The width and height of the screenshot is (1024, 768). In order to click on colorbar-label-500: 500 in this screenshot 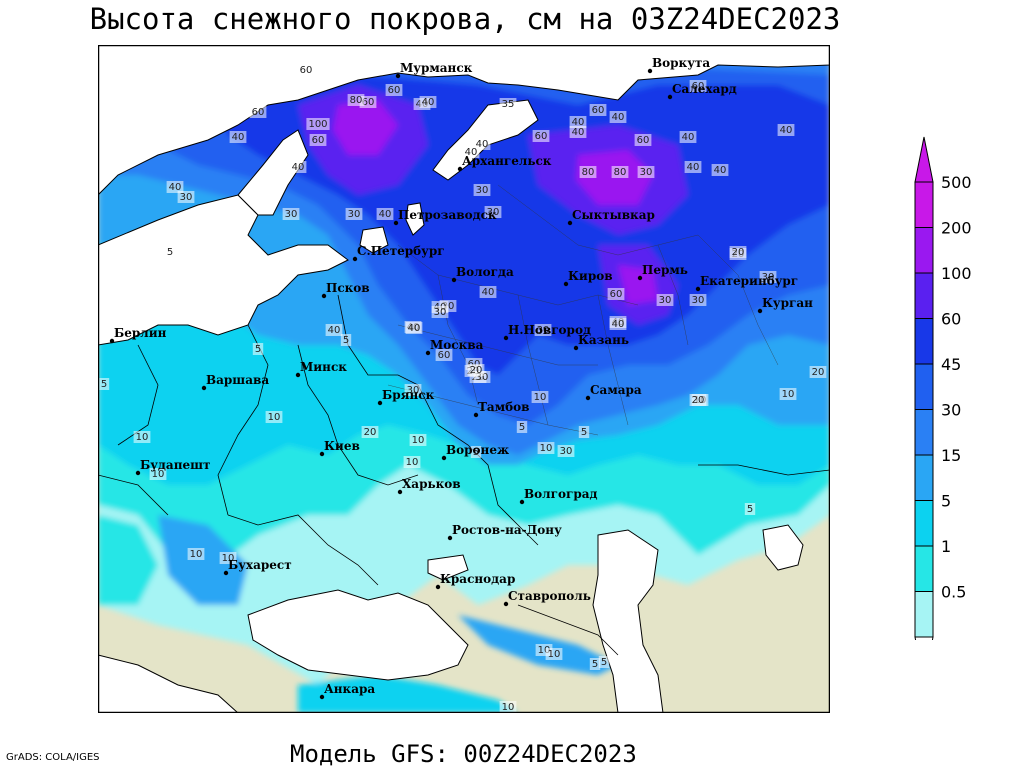, I will do `click(956, 182)`.